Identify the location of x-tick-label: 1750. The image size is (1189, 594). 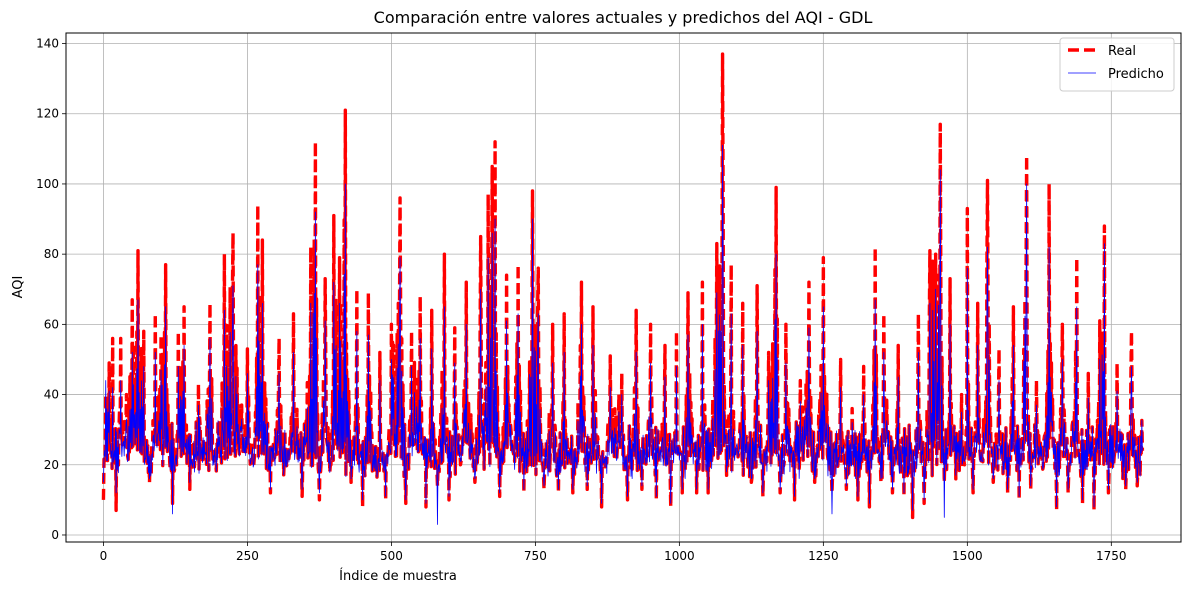
(1111, 556).